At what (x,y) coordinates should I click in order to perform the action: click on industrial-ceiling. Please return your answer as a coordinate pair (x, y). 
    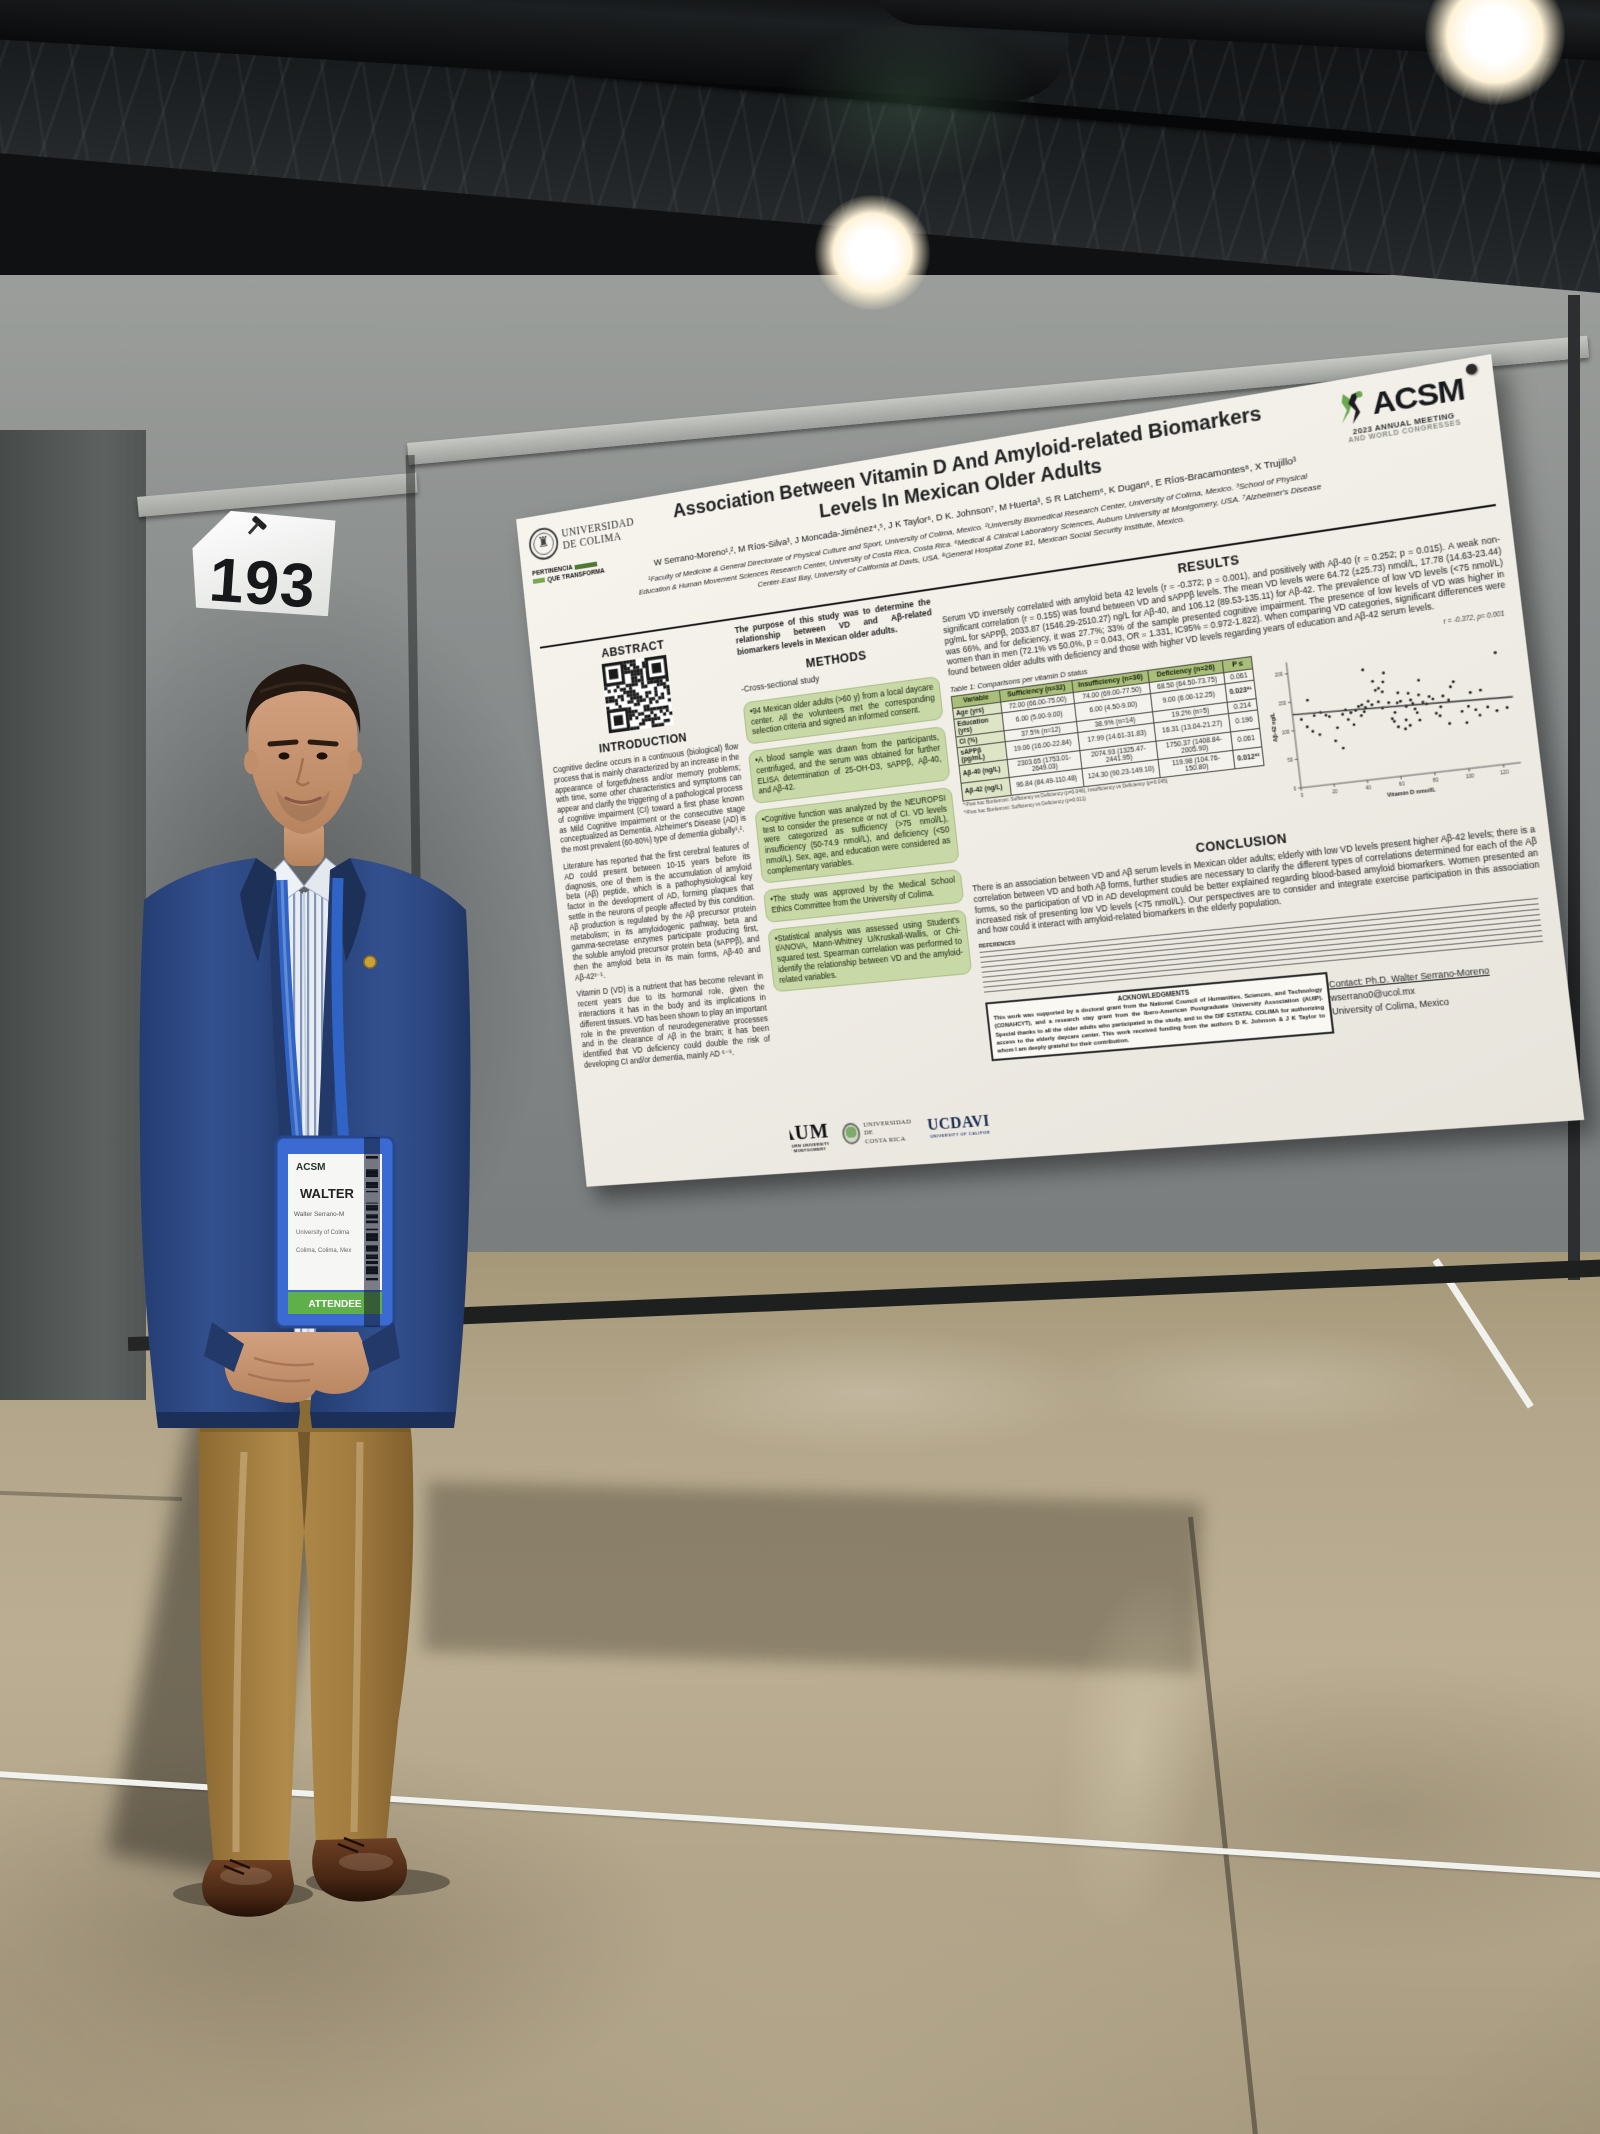
    Looking at the image, I should click on (800, 149).